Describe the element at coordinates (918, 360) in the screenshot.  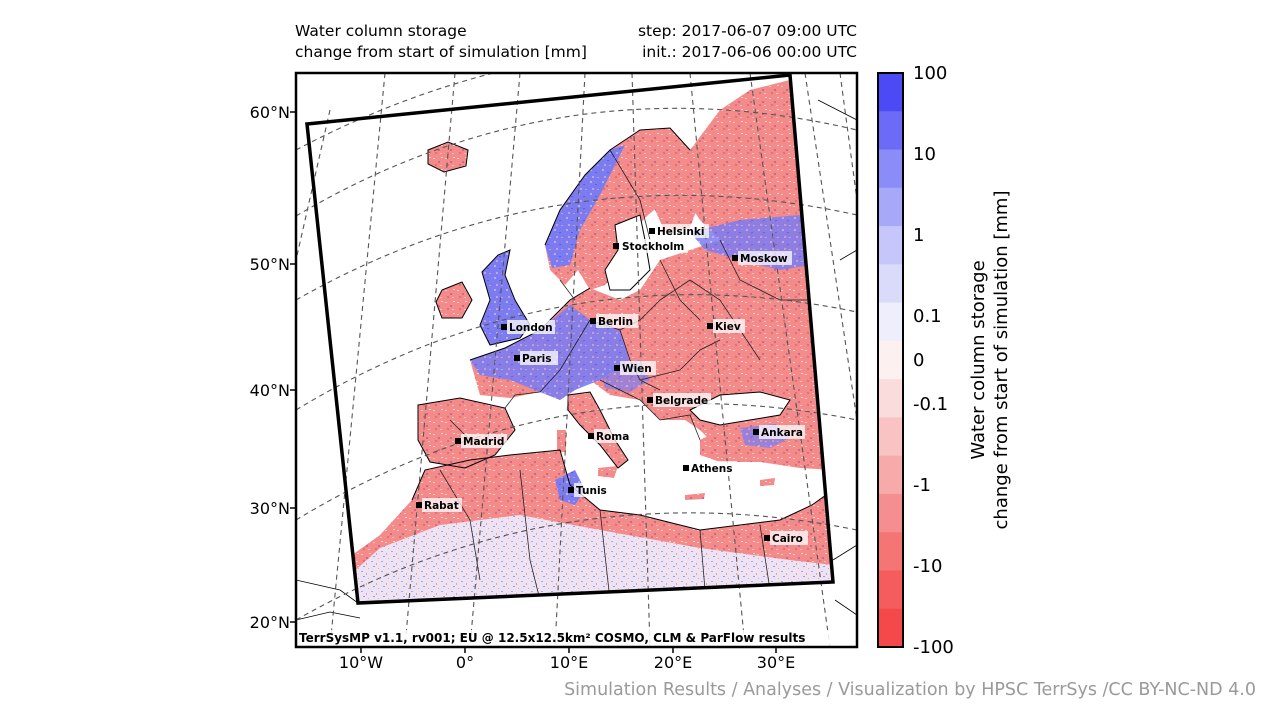
I see `colorbar-tick-label: 0` at that location.